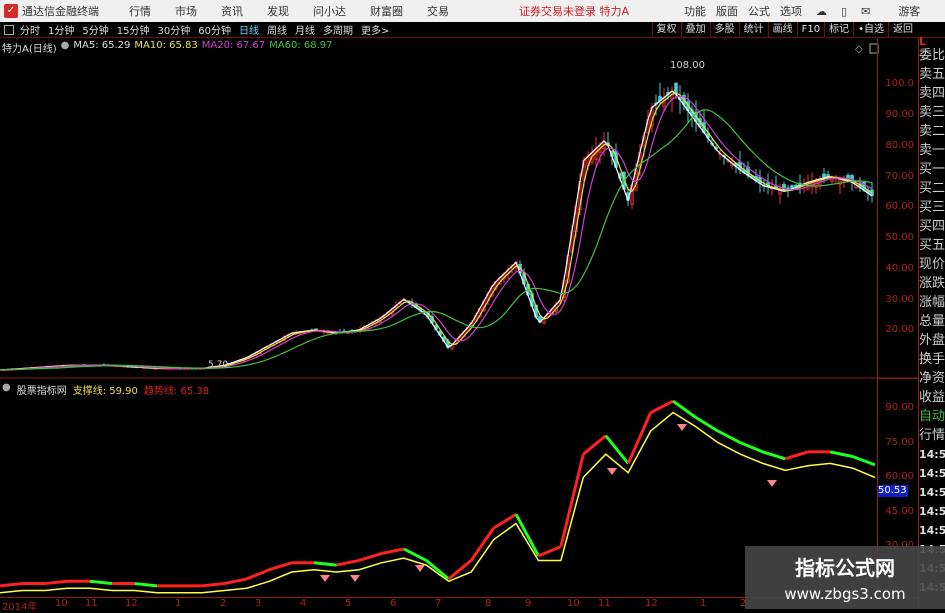  Describe the element at coordinates (932, 74) in the screenshot. I see `quote-label: 卖五` at that location.